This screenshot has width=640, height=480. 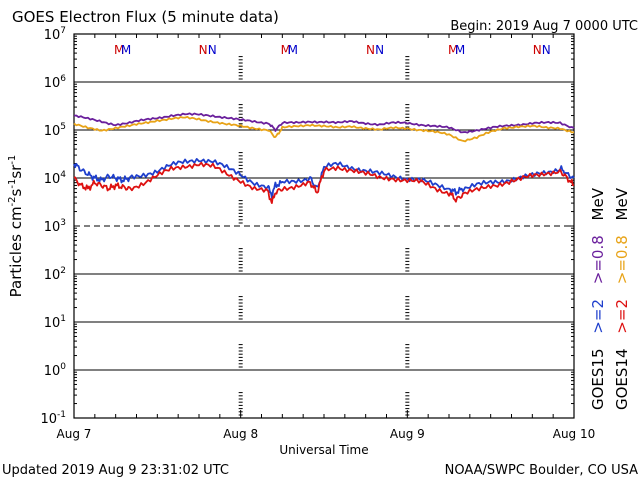 I want to click on y-axis-label: Particles cm-2s-1sr-1, so click(x=16, y=226).